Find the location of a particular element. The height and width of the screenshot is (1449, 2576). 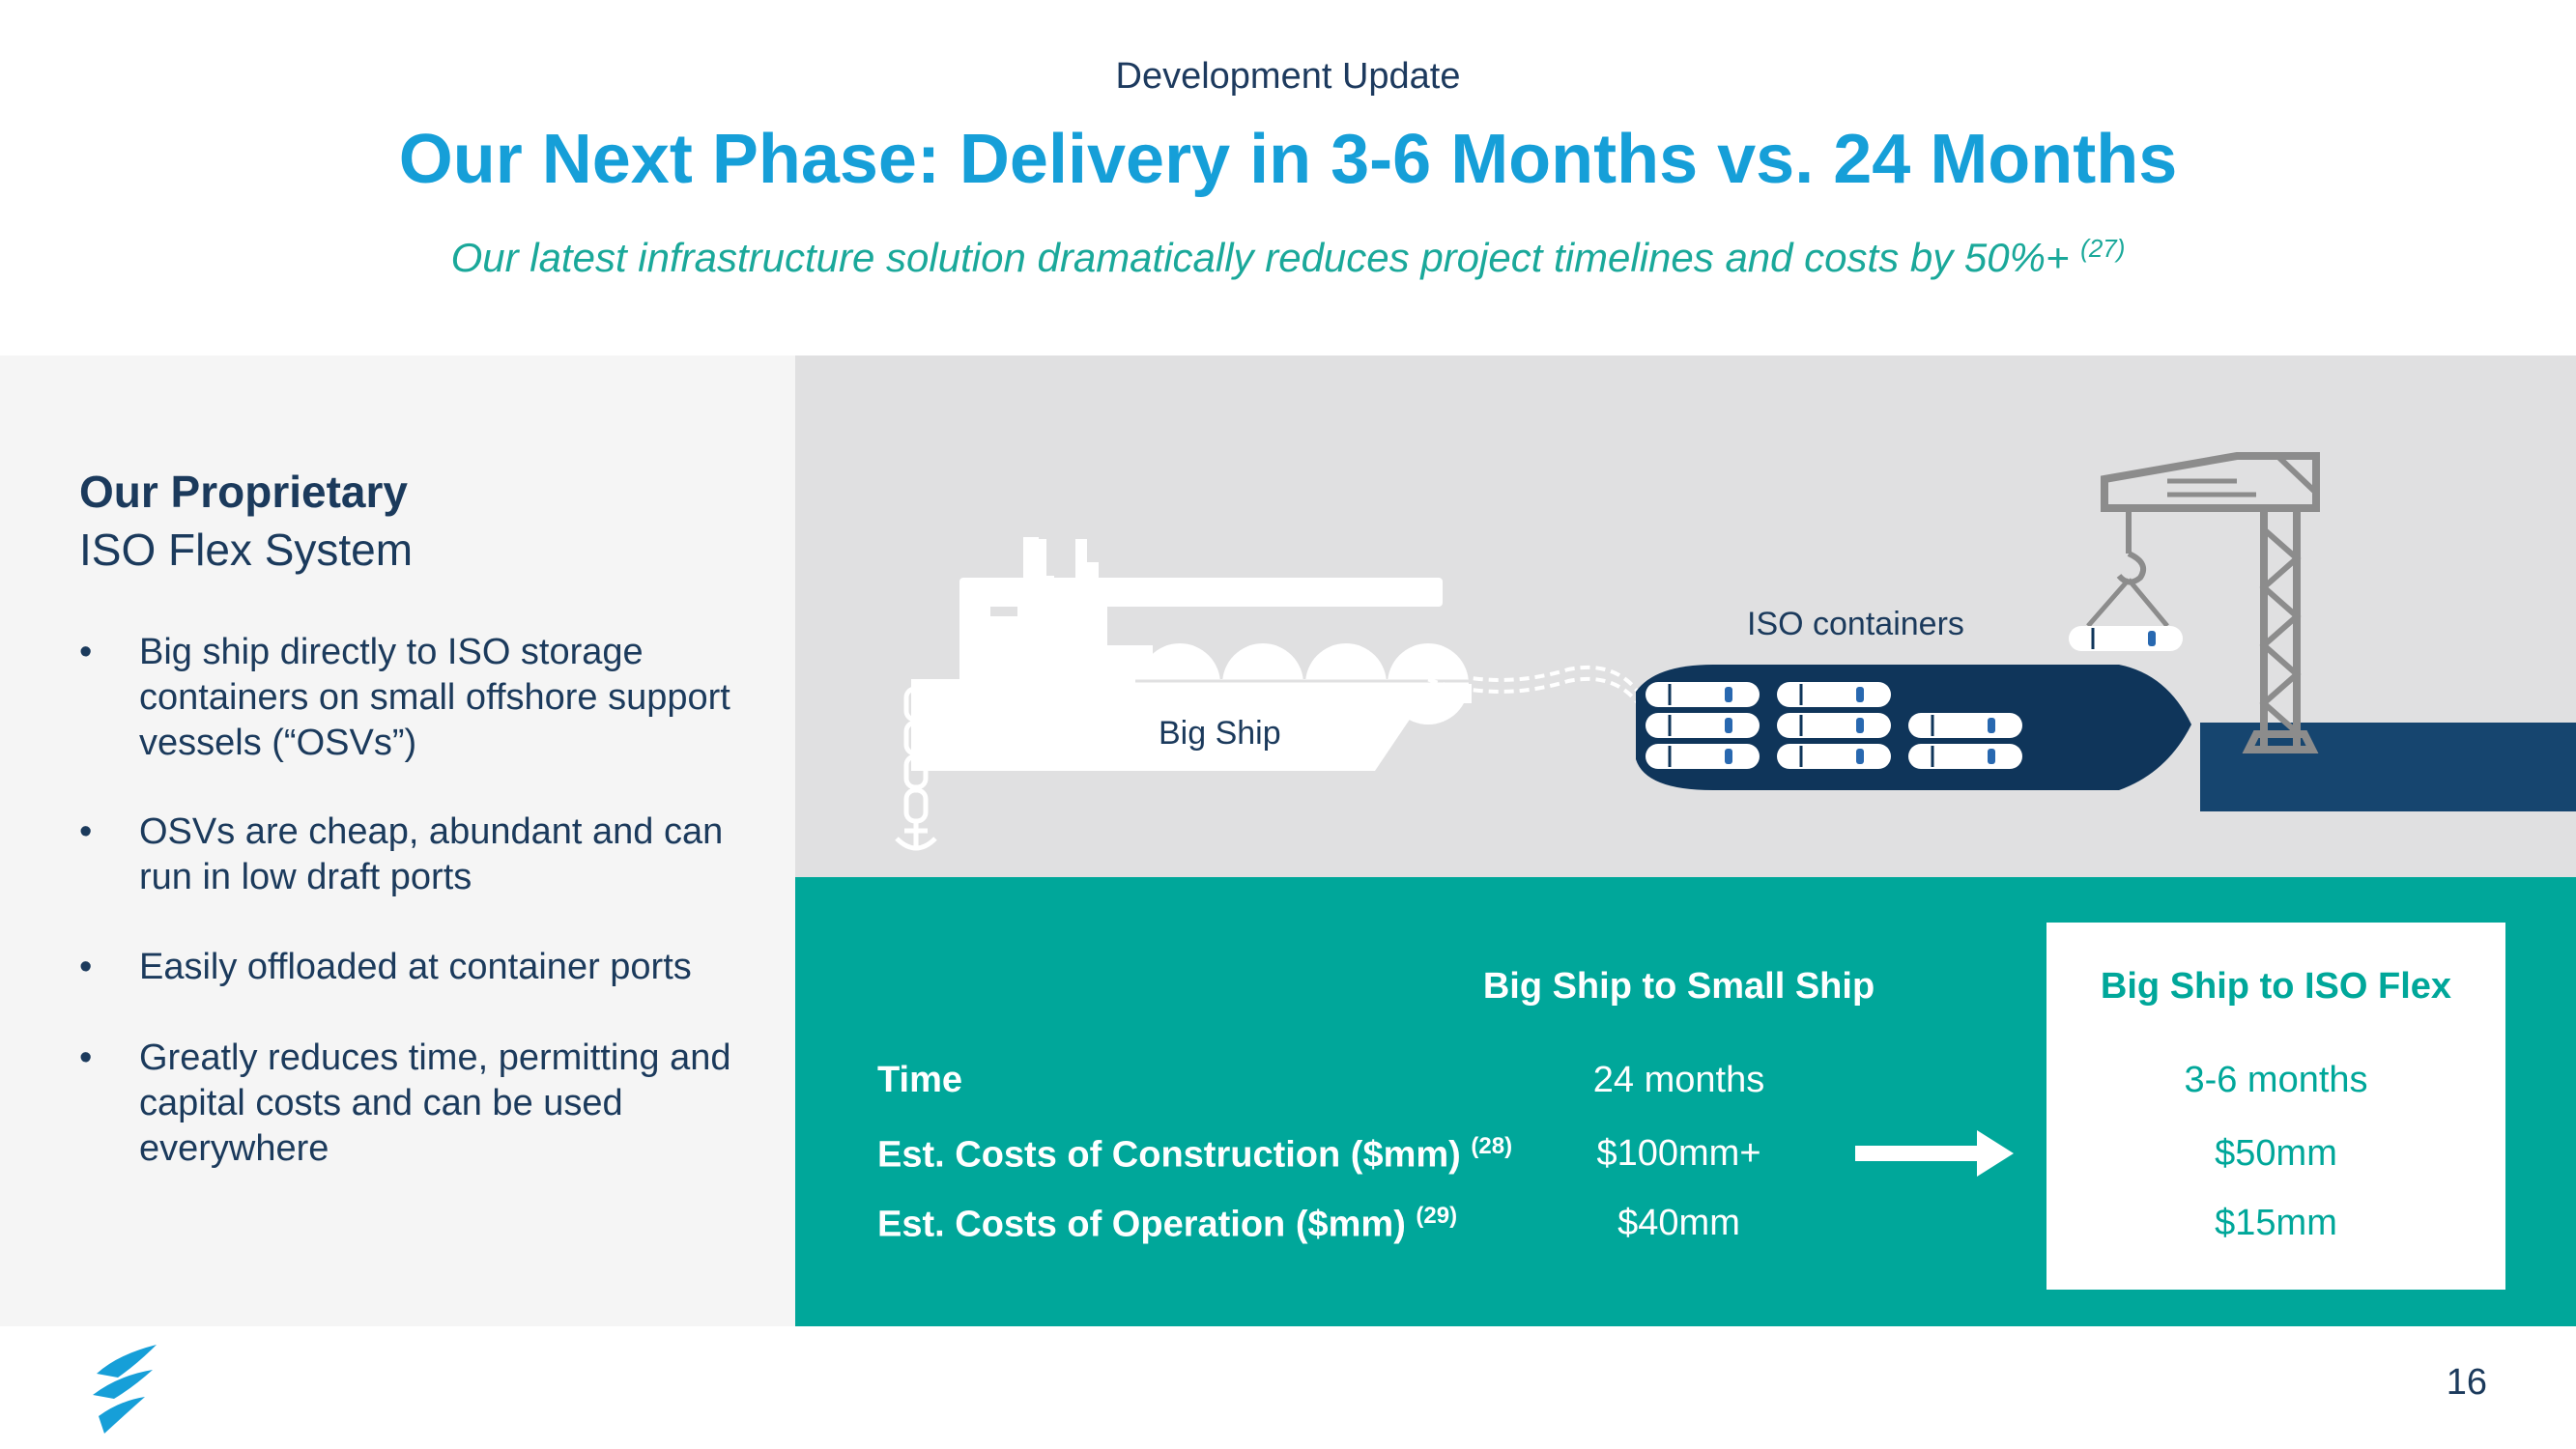

iso-flex-highlight-box is located at coordinates (2276, 1106).